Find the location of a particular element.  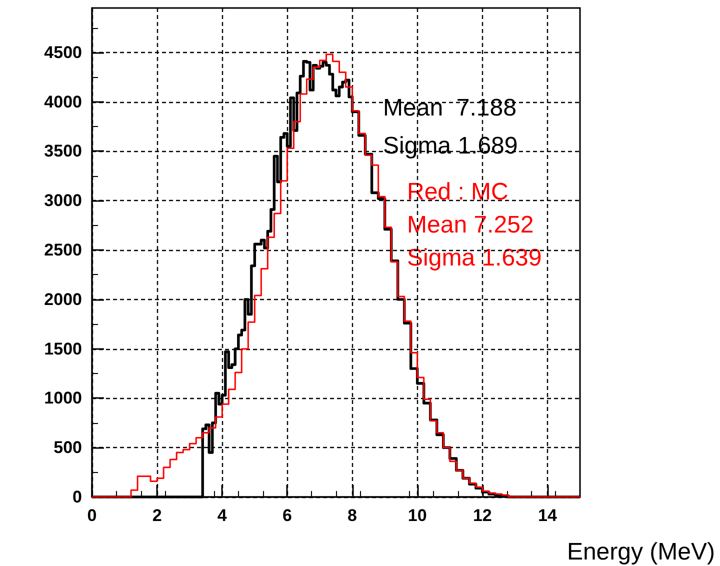

y-tick-label: 2500 is located at coordinates (63, 250).